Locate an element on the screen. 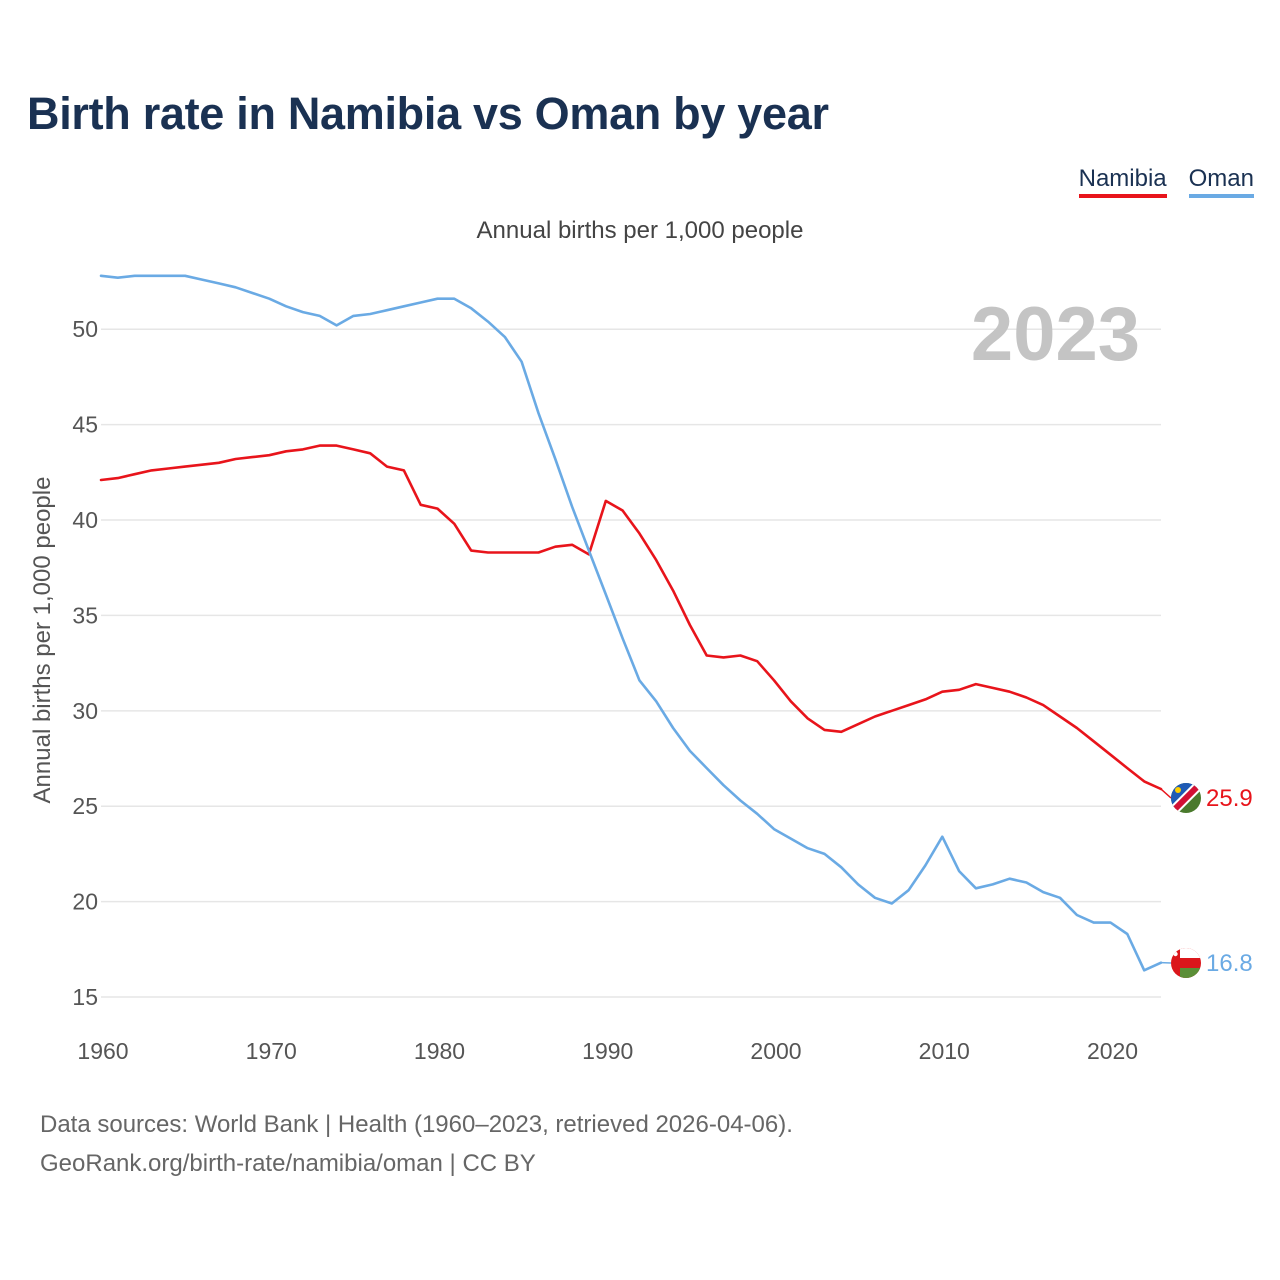 This screenshot has width=1280, height=1280. oman-flag-icon is located at coordinates (1186, 963).